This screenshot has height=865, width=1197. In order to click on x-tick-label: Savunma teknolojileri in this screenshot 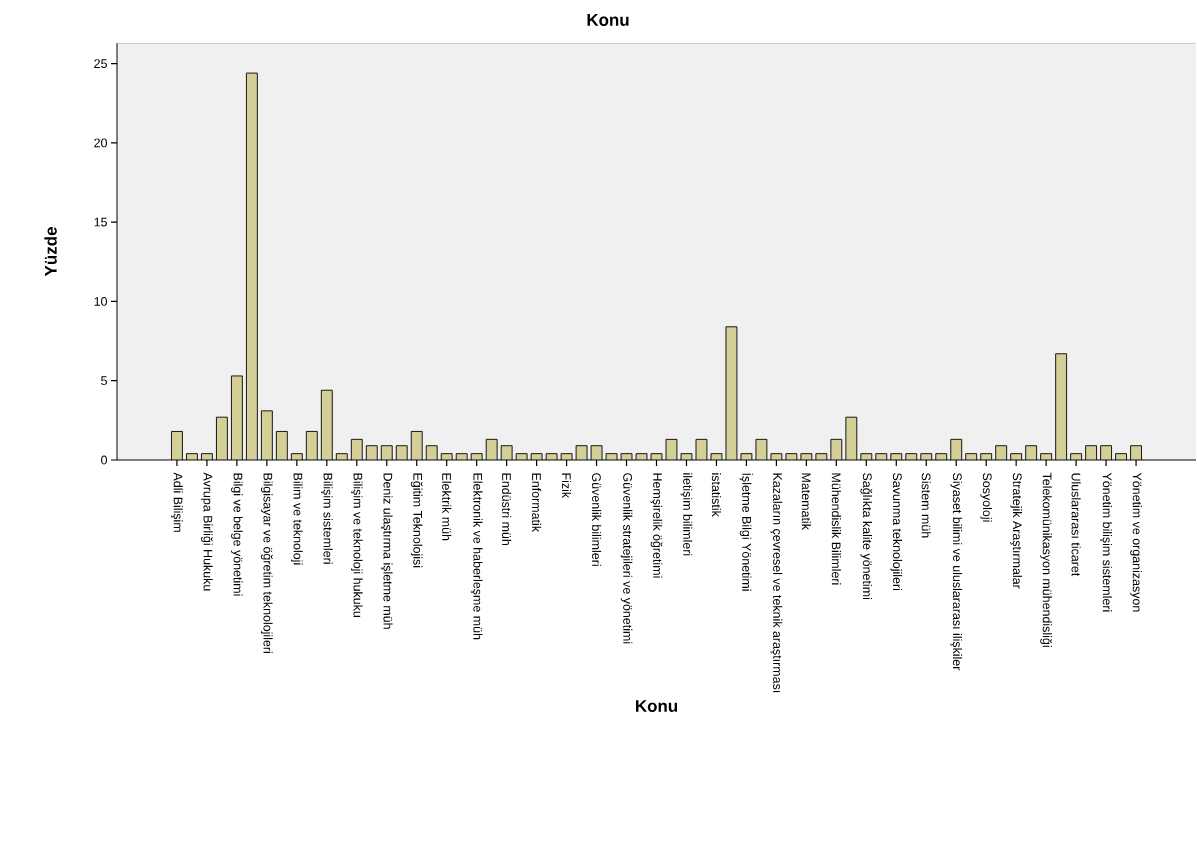, I will do `click(896, 531)`.